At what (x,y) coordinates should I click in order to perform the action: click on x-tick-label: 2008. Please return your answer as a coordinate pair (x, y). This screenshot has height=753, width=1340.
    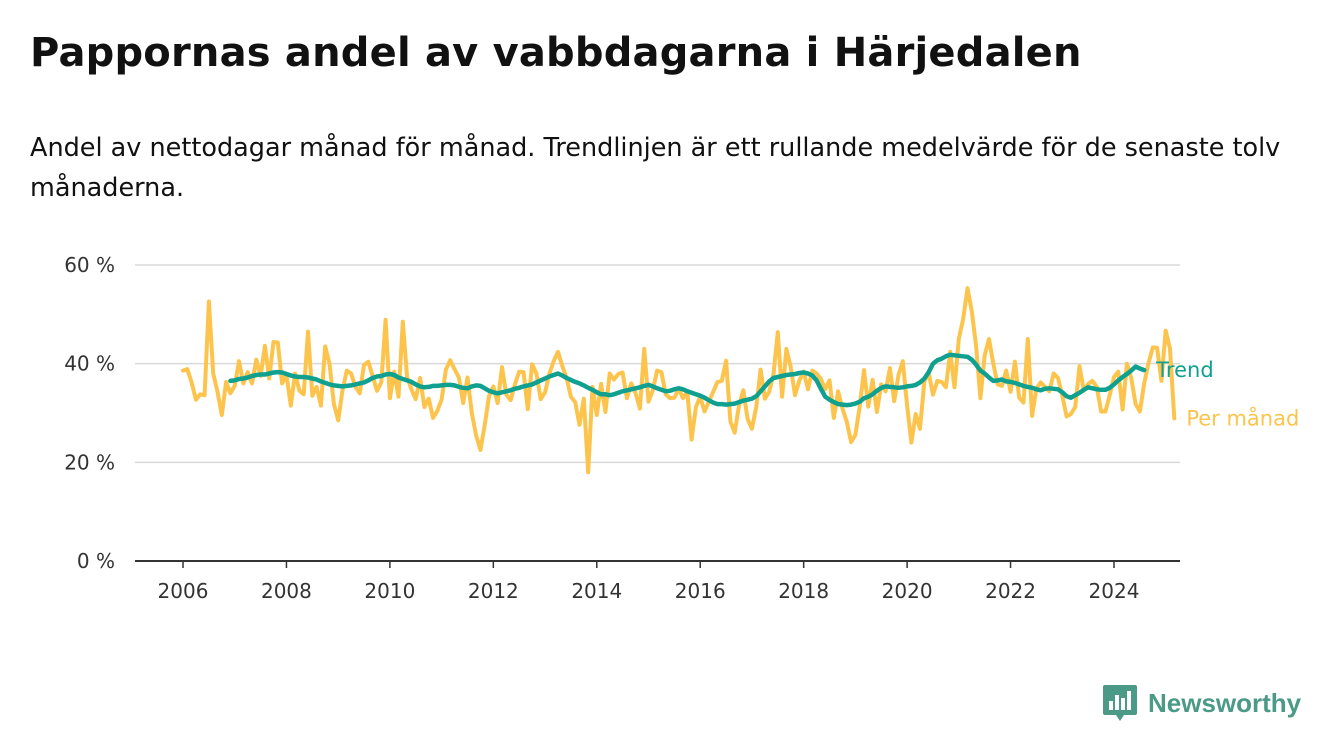
    Looking at the image, I should click on (286, 591).